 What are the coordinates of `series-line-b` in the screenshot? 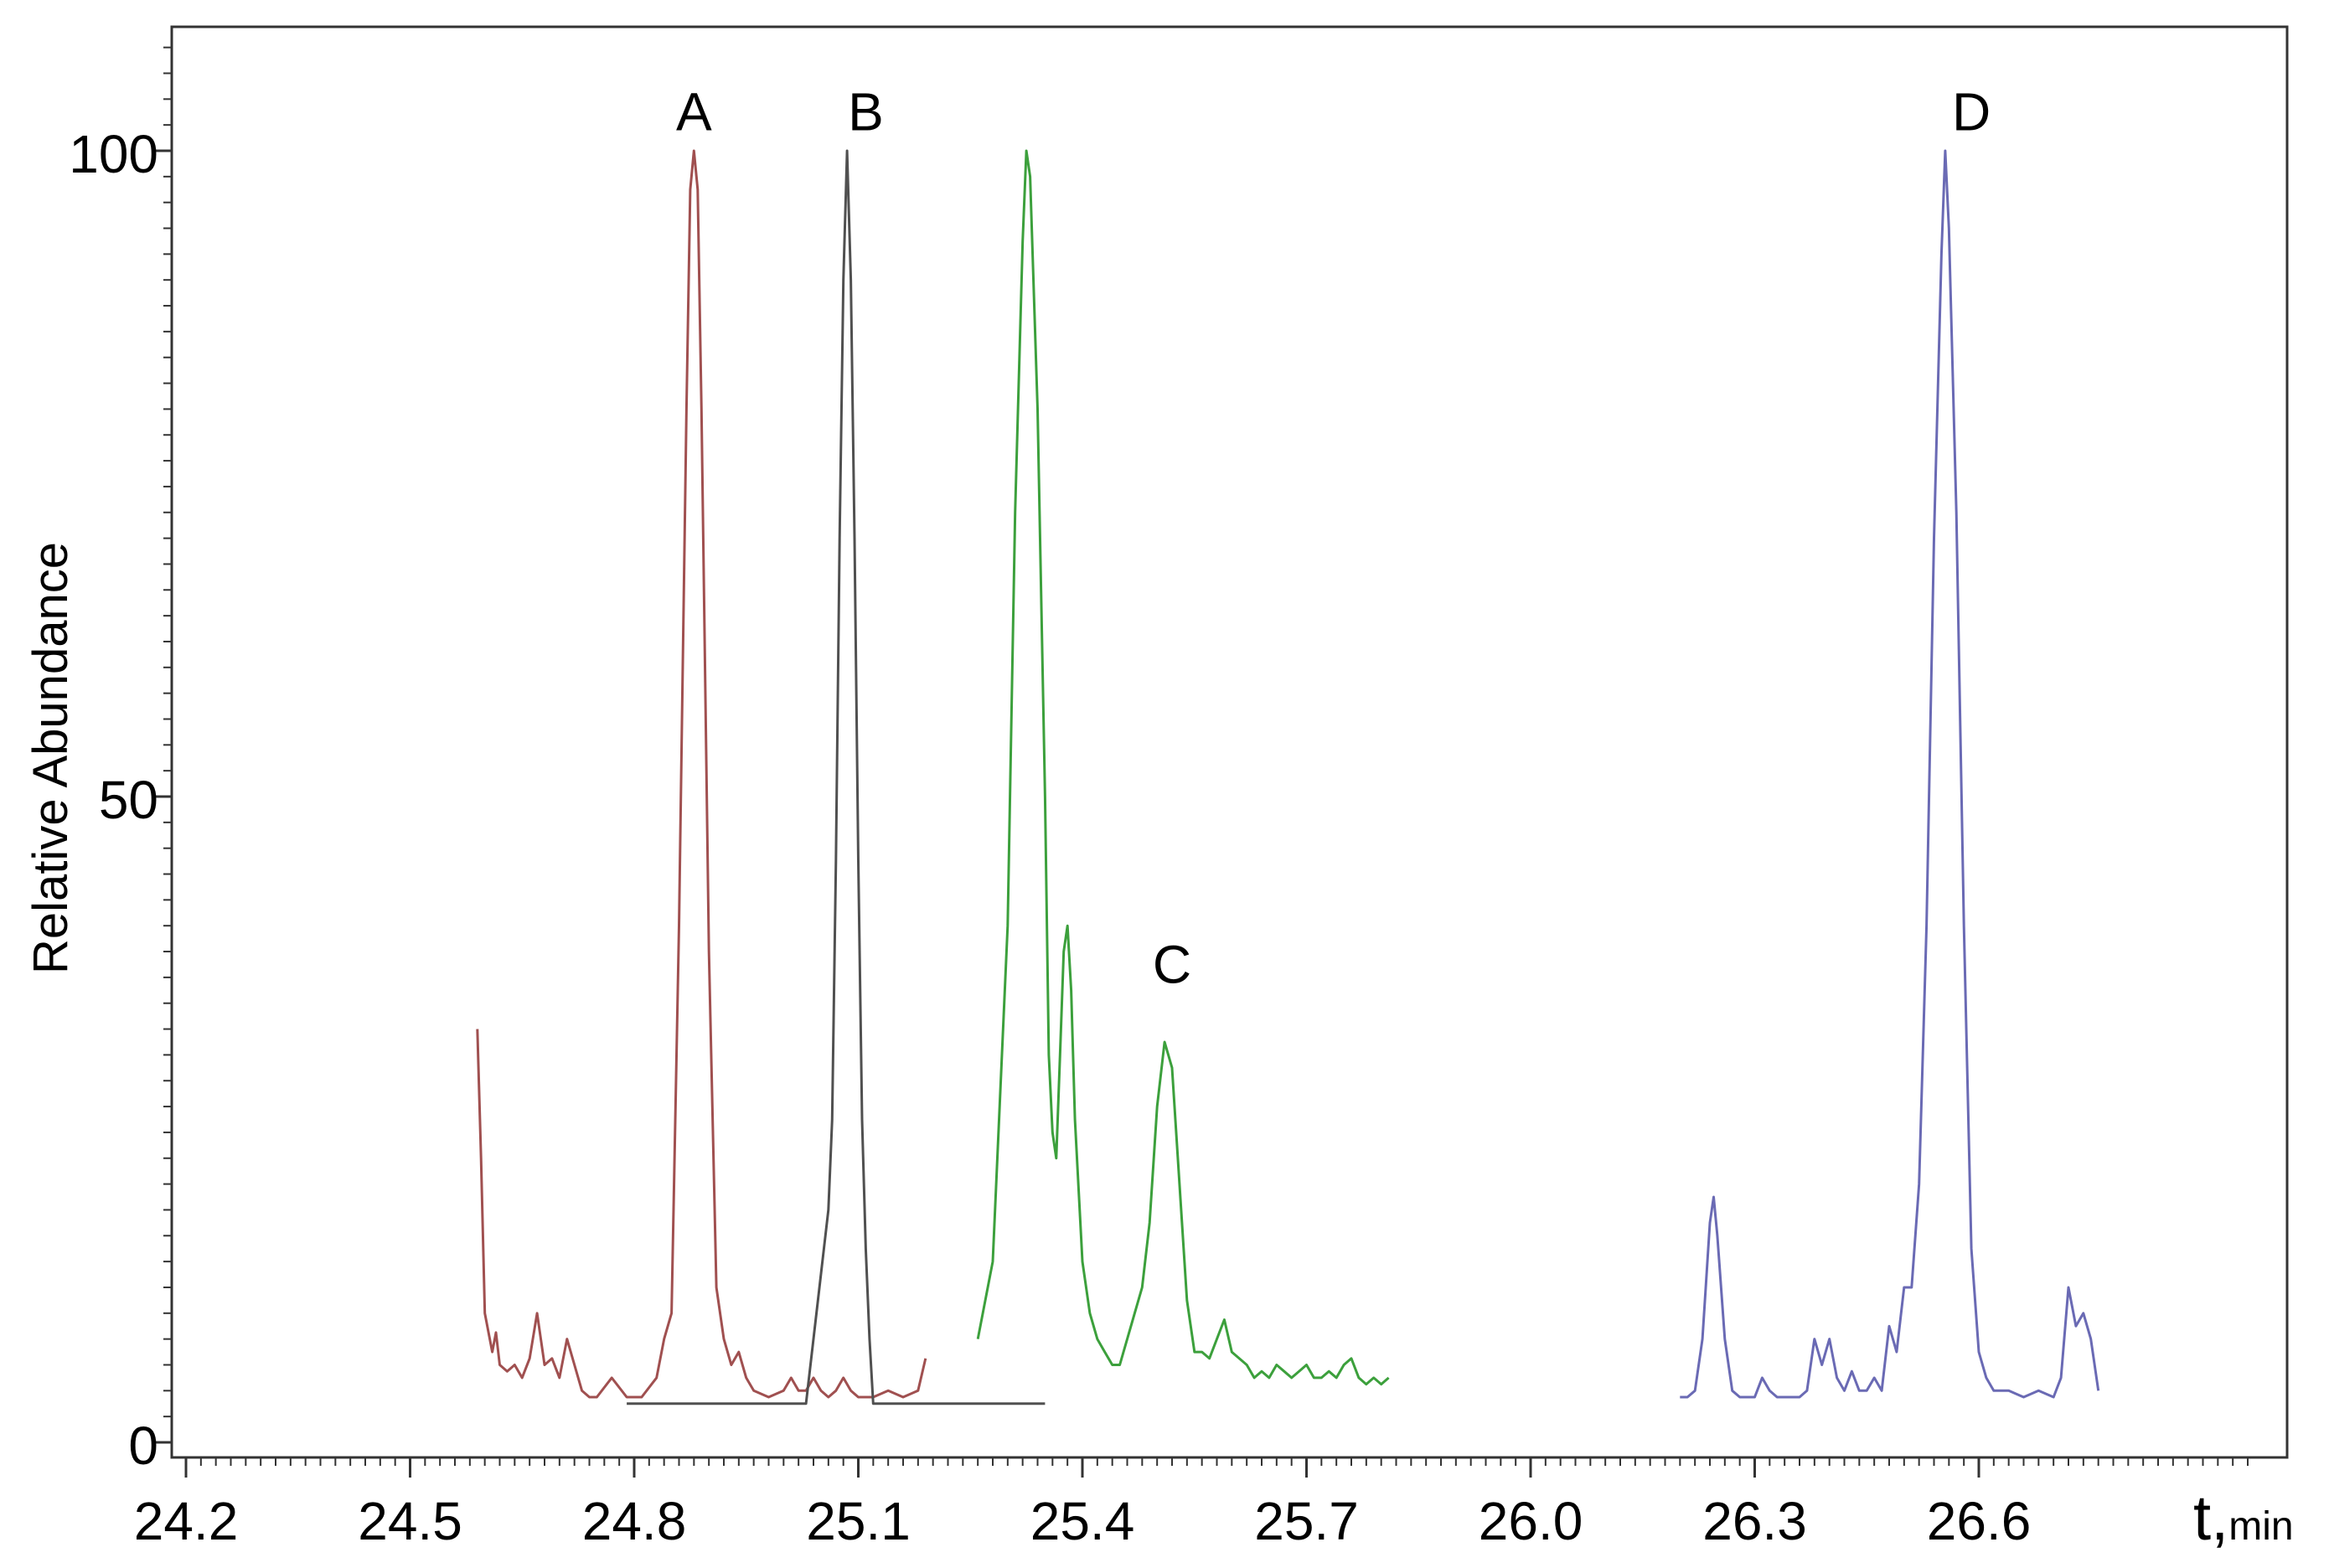 It's located at (837, 778).